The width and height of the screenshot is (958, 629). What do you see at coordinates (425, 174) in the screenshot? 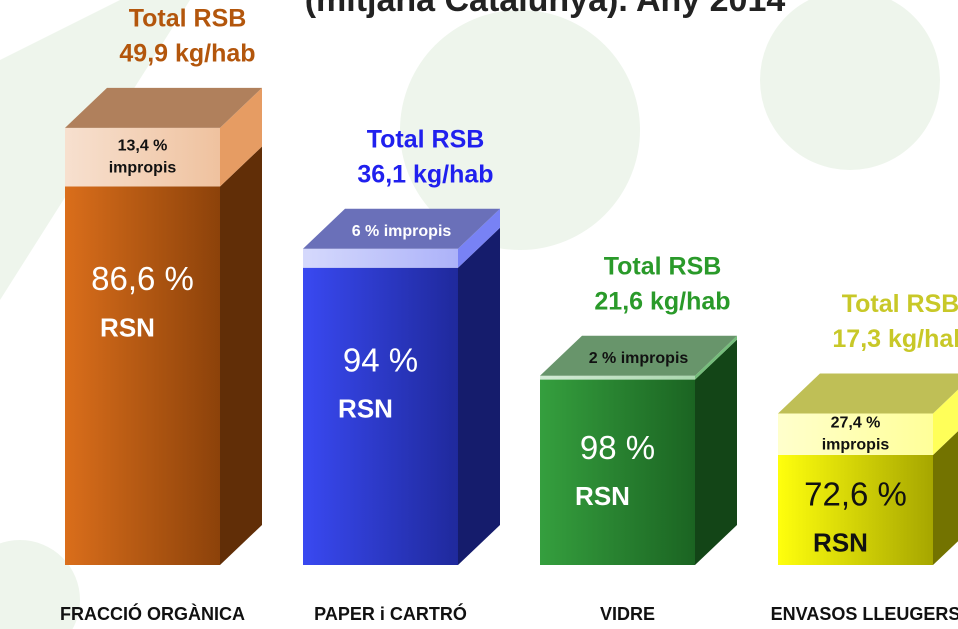
I see `total-label: 36,1 kg/hab` at bounding box center [425, 174].